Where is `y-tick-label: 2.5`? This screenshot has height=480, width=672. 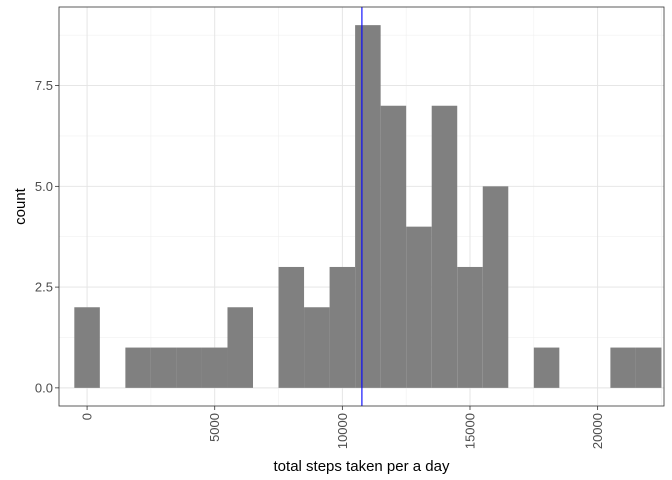
y-tick-label: 2.5 is located at coordinates (44, 287).